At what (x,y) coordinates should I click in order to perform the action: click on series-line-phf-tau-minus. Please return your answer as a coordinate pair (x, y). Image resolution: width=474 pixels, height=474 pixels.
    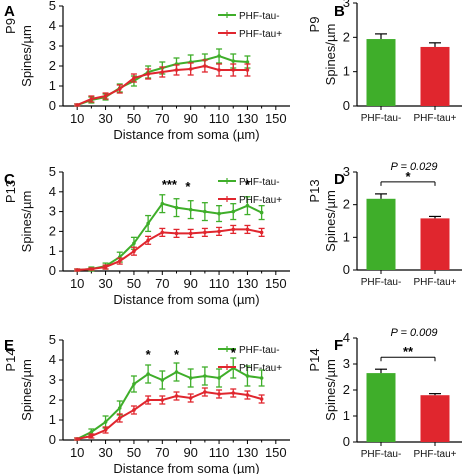
    Looking at the image, I should click on (169, 403).